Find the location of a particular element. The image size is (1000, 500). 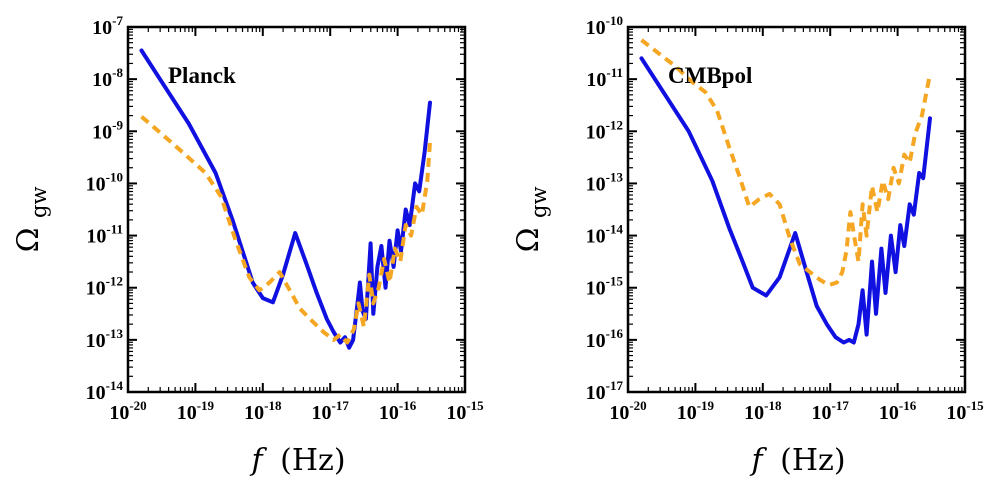

y-tick-label: 10⁻¹⁷ is located at coordinates (605, 391).